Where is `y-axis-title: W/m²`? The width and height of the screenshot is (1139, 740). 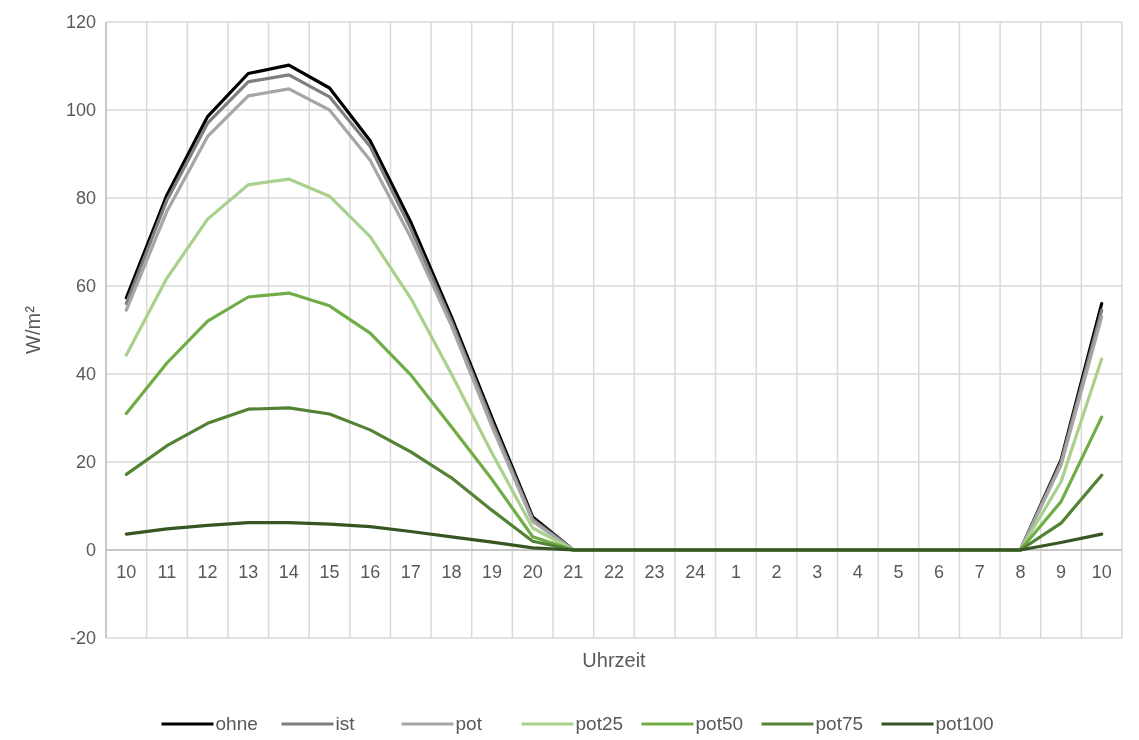
y-axis-title: W/m² is located at coordinates (33, 329).